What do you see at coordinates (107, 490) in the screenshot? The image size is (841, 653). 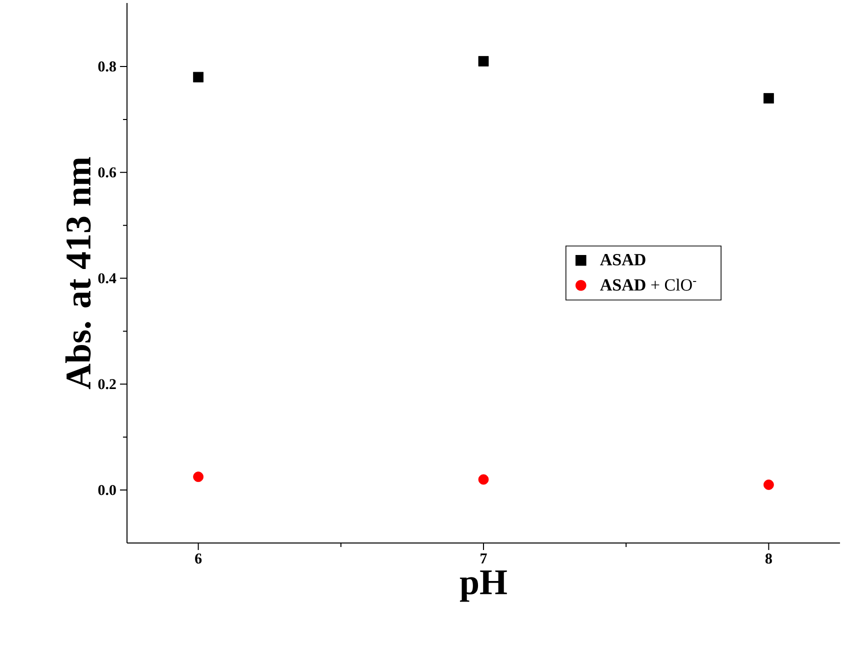 I see `y-tick-label: 0.0` at bounding box center [107, 490].